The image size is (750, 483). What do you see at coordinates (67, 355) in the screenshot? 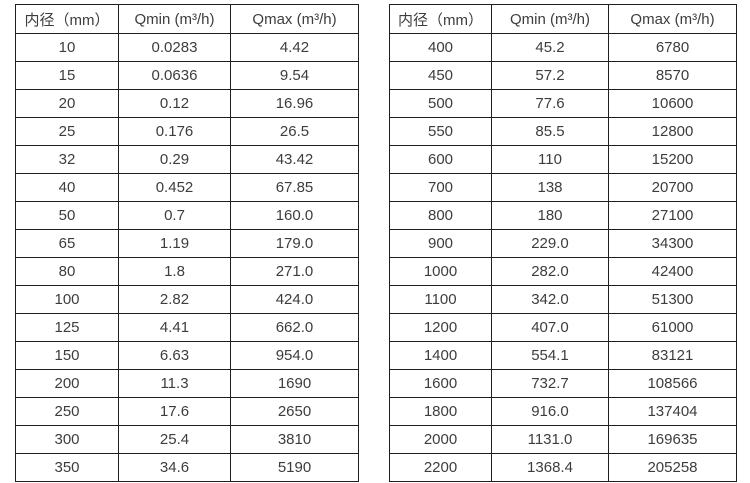
I see `table-cell: 150` at bounding box center [67, 355].